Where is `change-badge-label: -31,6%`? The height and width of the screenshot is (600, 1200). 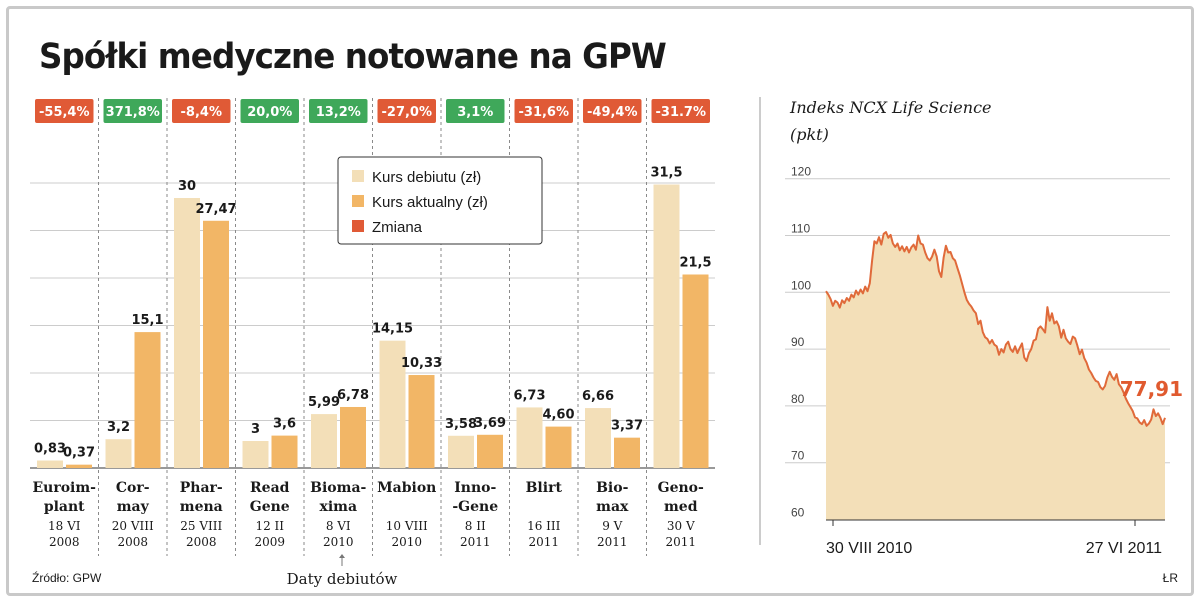
change-badge-label: -31,6% is located at coordinates (544, 112).